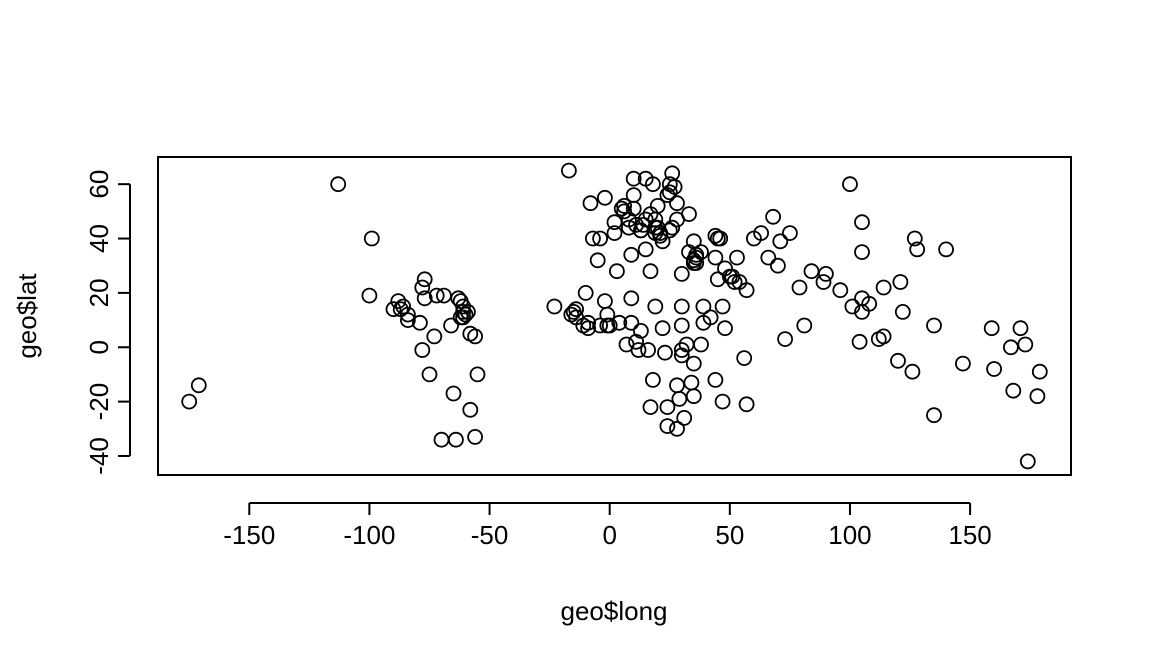 This screenshot has width=1152, height=672. I want to click on x-tick-label: -150, so click(249, 535).